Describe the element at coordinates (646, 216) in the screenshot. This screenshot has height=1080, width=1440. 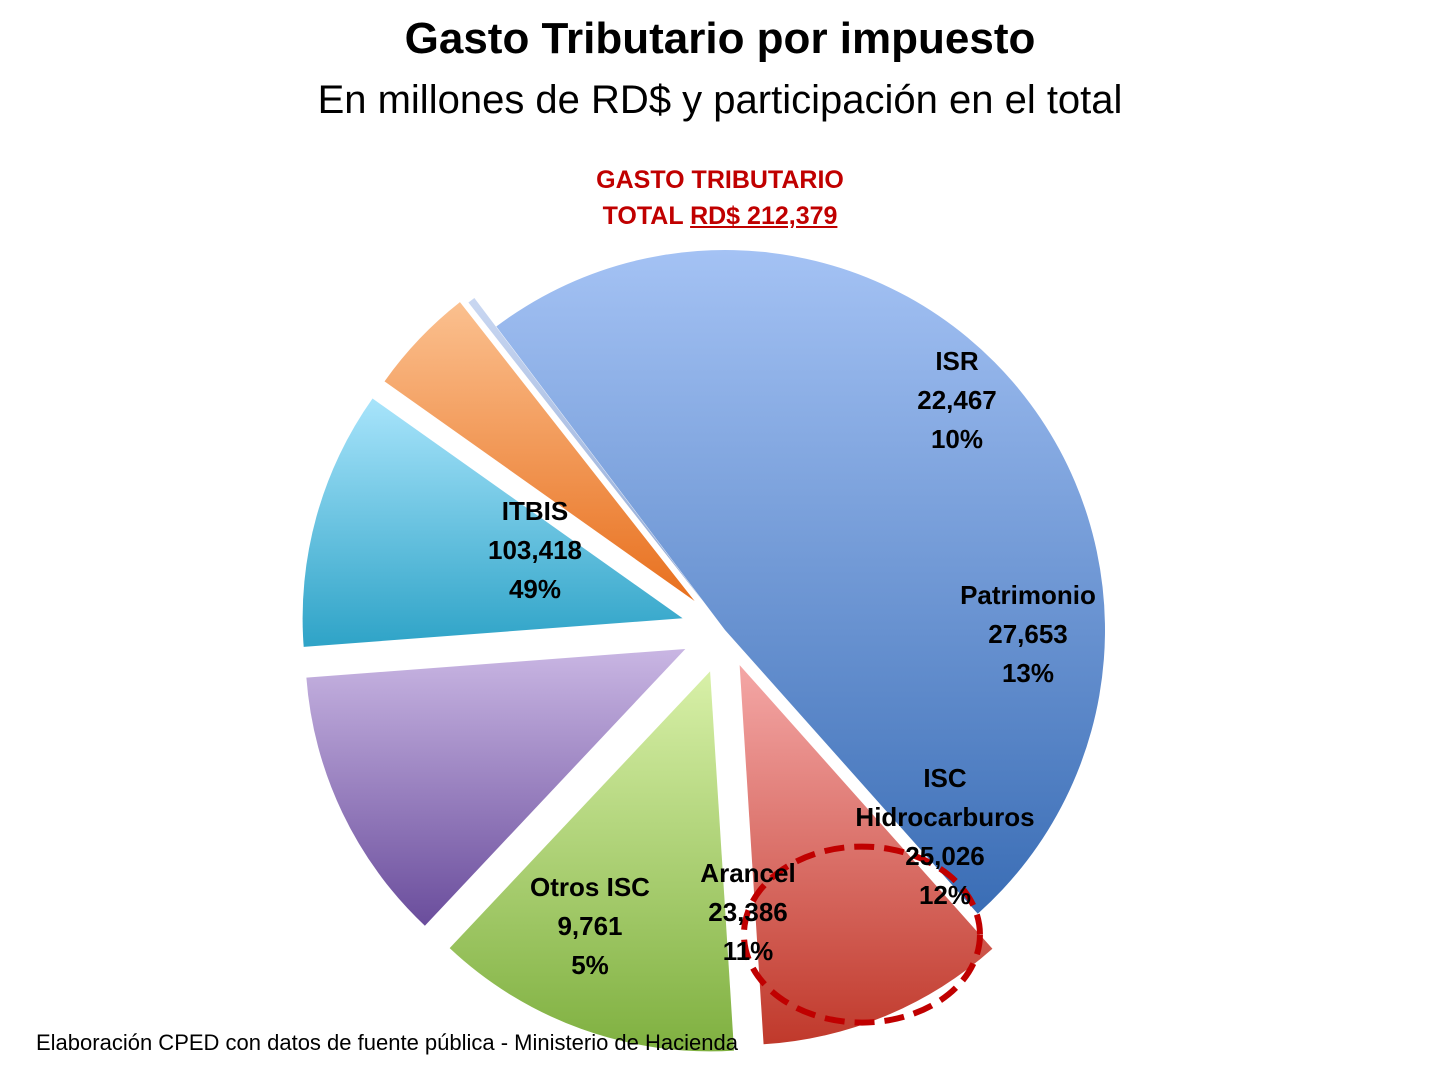
I see `total-prefix: TOTAL` at that location.